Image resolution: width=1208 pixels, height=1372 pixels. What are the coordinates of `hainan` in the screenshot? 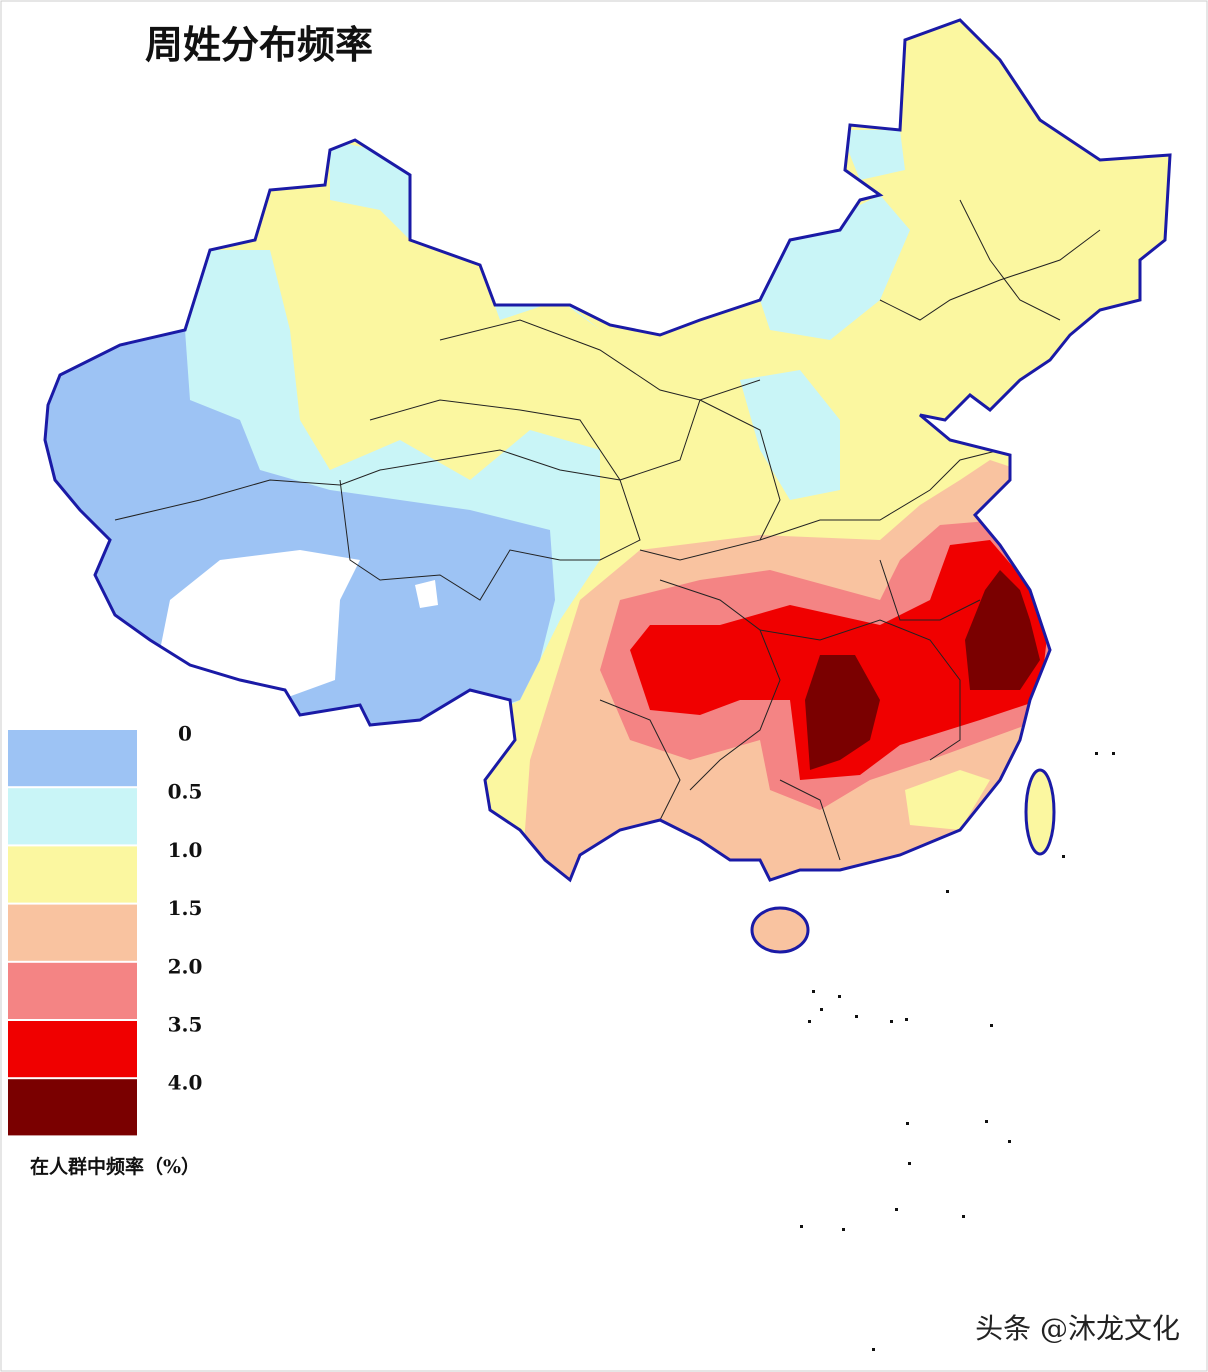 It's located at (780, 930).